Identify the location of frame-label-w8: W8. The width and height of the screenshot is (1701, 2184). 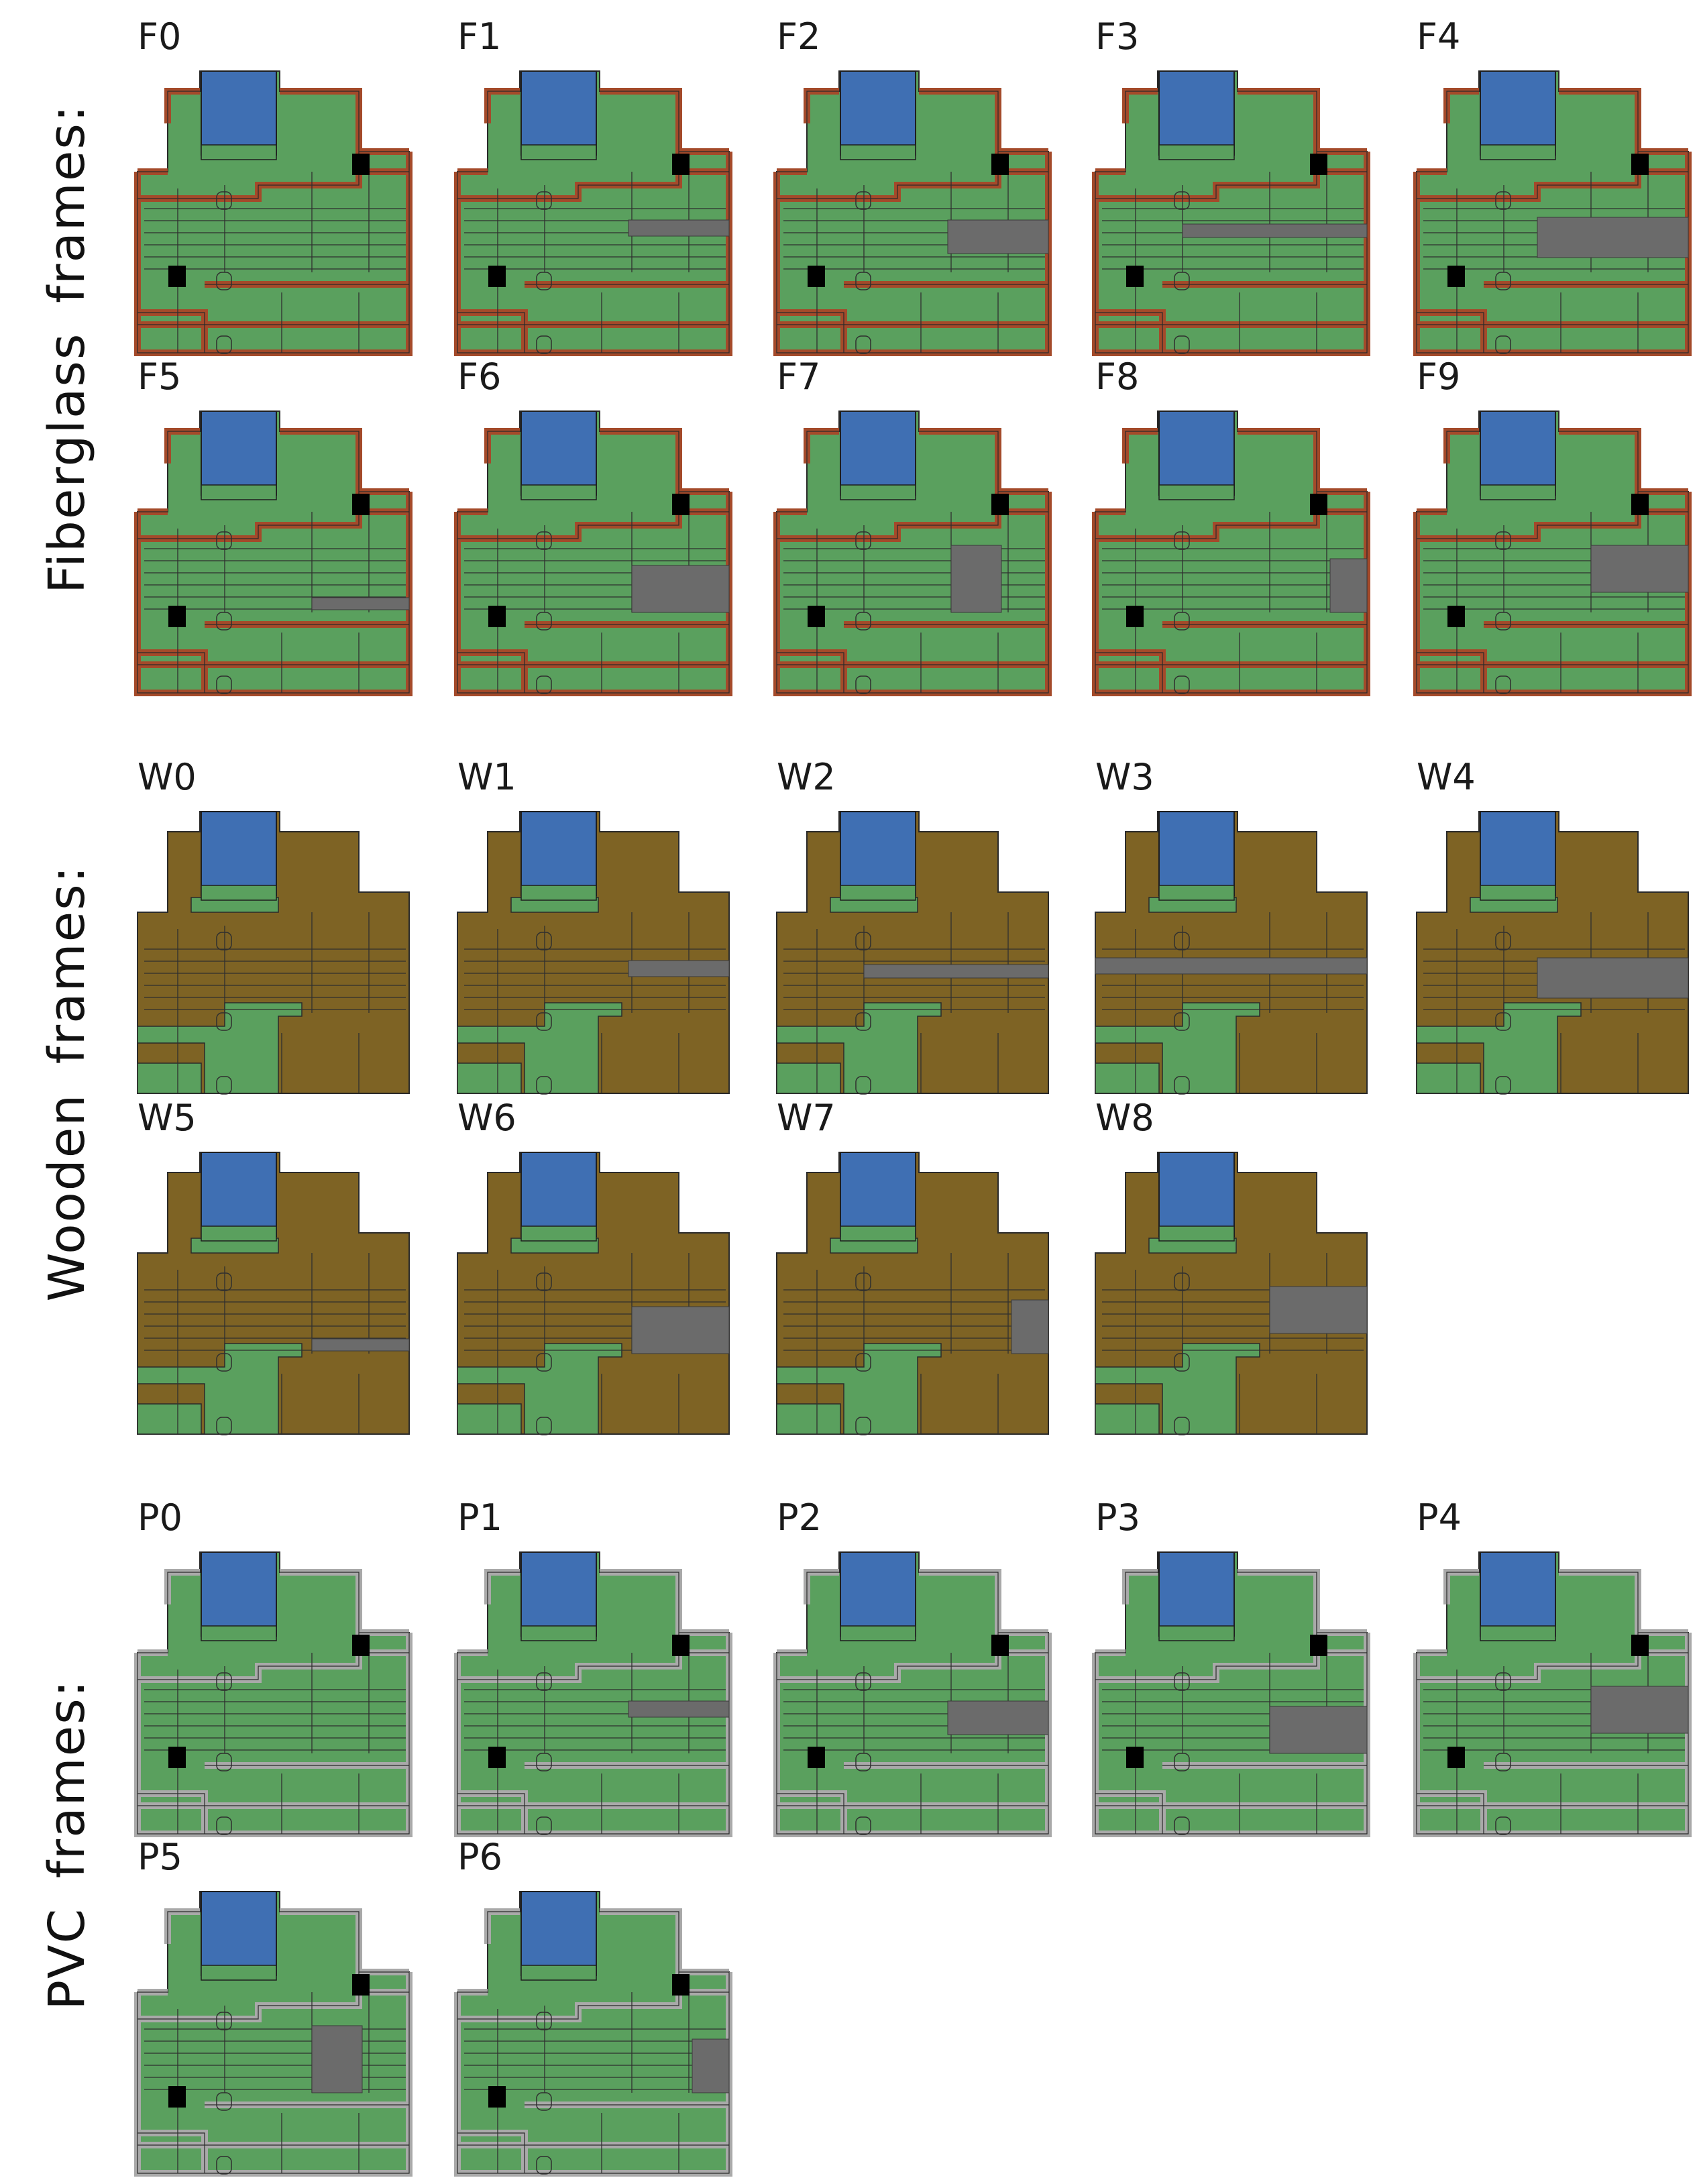
(1125, 1118).